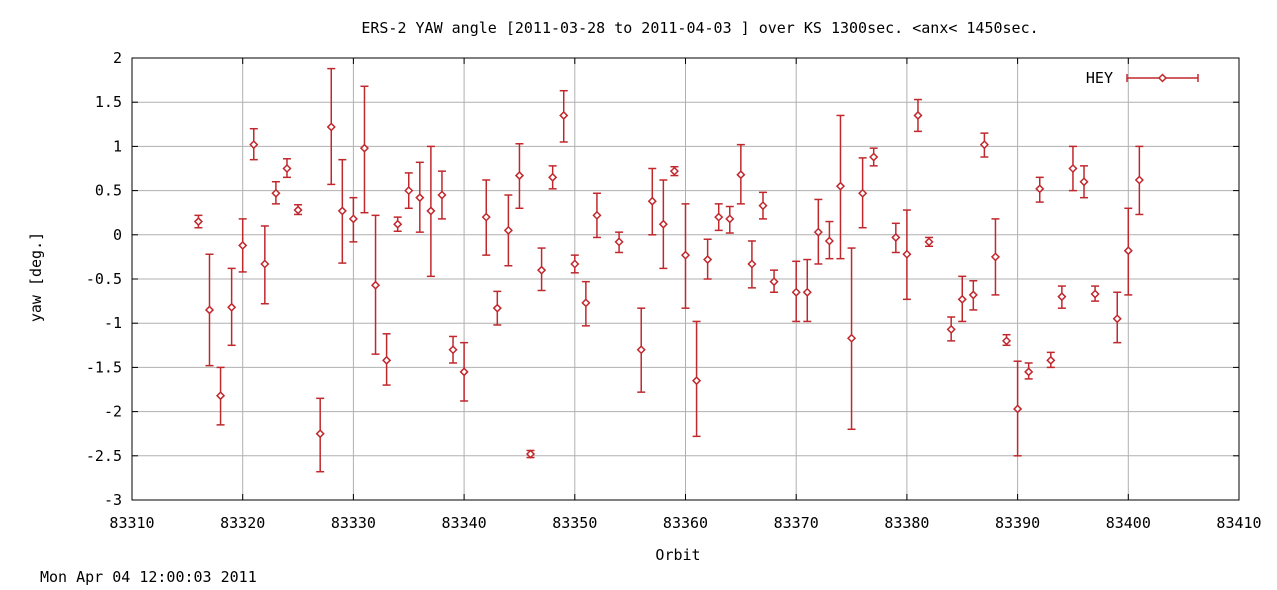 The height and width of the screenshot is (590, 1277). I want to click on y-tick-label: -2.5, so click(104, 456).